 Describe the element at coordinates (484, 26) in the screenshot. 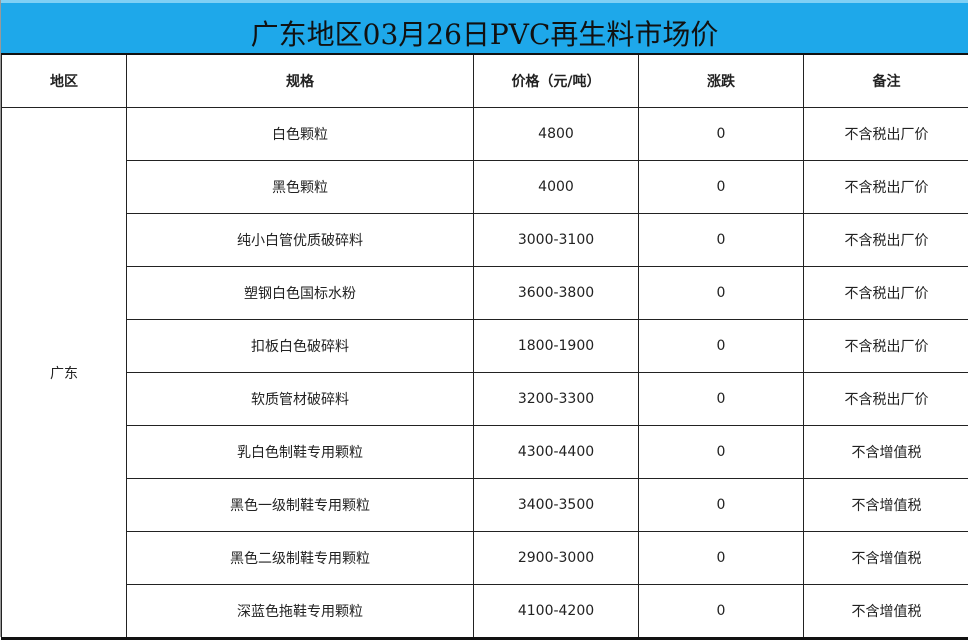

I see `sheet-title: 广东地区03月26日PVC再生料市场价` at that location.